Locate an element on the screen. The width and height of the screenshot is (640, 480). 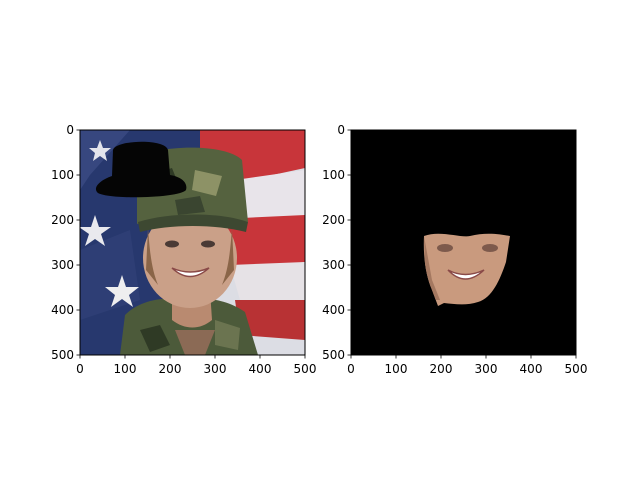
right-x-tick-label: 0 is located at coordinates (351, 369).